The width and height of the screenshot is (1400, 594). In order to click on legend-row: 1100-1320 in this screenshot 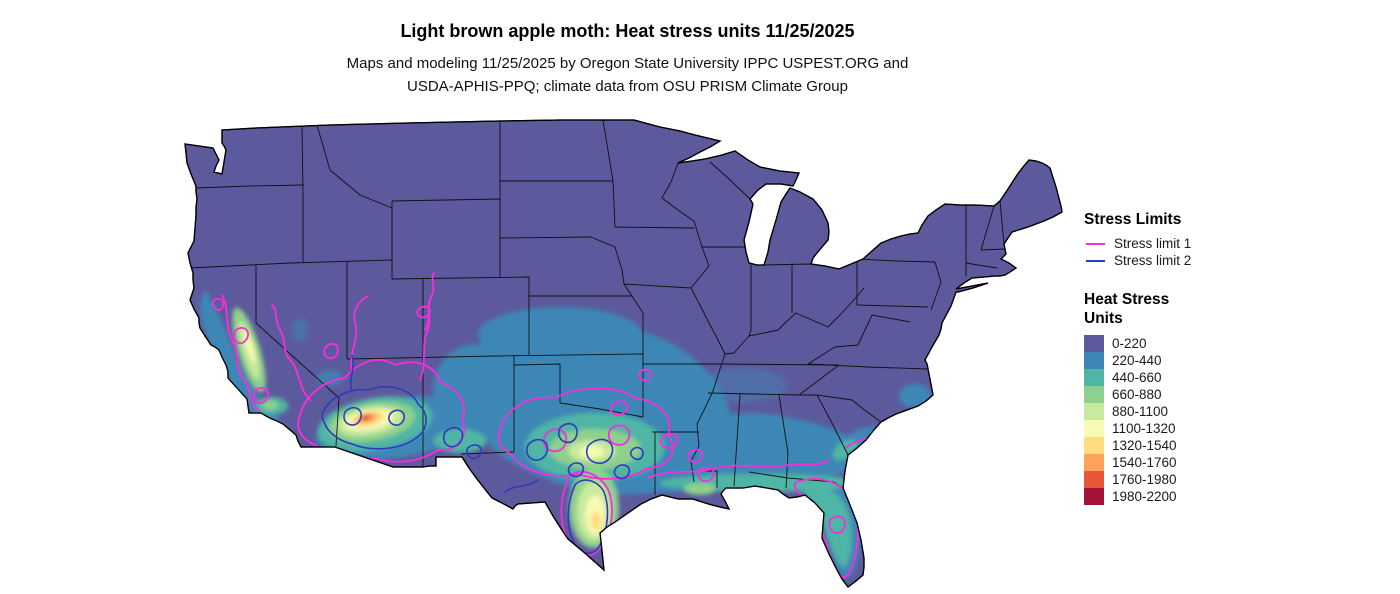, I will do `click(1234, 428)`.